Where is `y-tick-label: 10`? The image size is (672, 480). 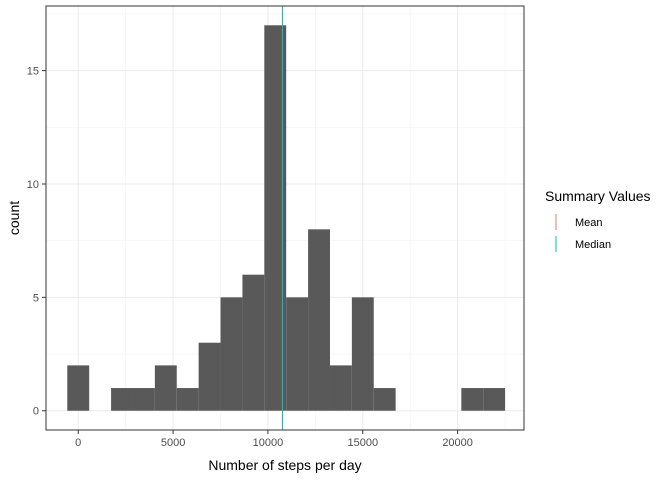
y-tick-label: 10 is located at coordinates (33, 185).